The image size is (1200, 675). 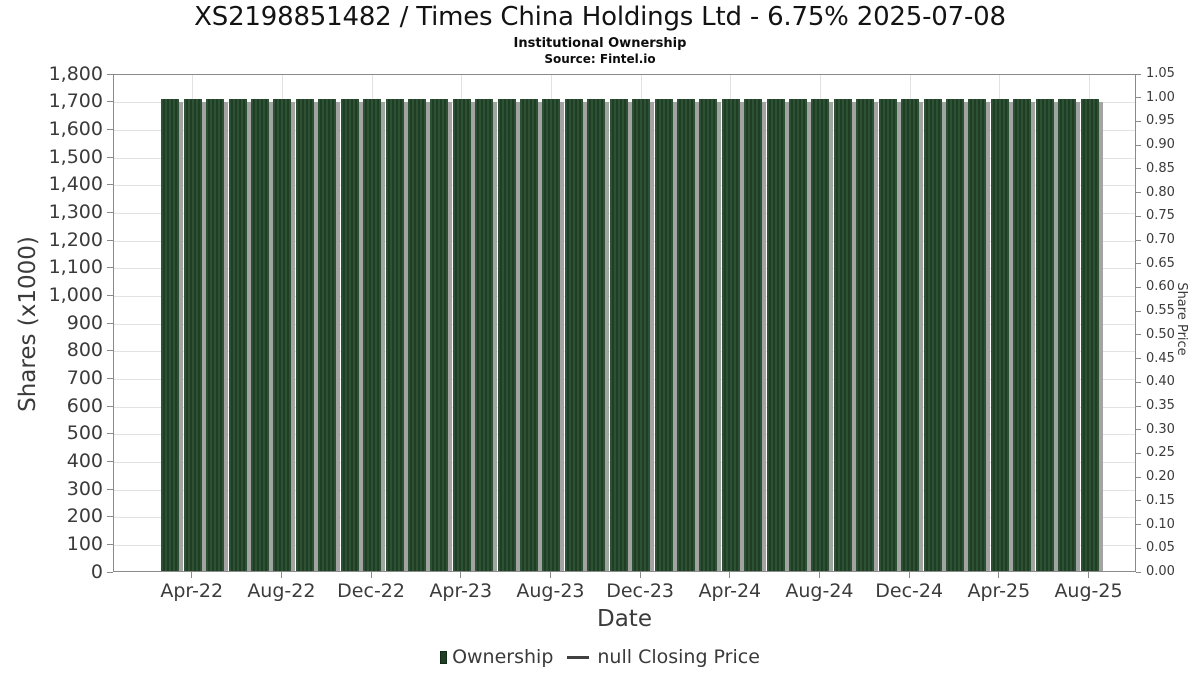 I want to click on right-tick-label: 0.15, so click(x=1160, y=500).